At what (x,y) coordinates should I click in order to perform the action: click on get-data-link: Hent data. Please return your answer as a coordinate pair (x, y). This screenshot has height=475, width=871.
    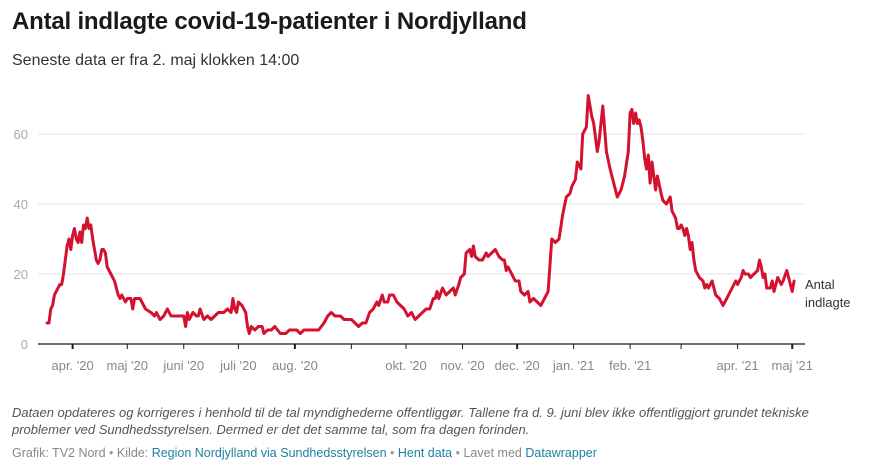
    Looking at the image, I should click on (425, 453).